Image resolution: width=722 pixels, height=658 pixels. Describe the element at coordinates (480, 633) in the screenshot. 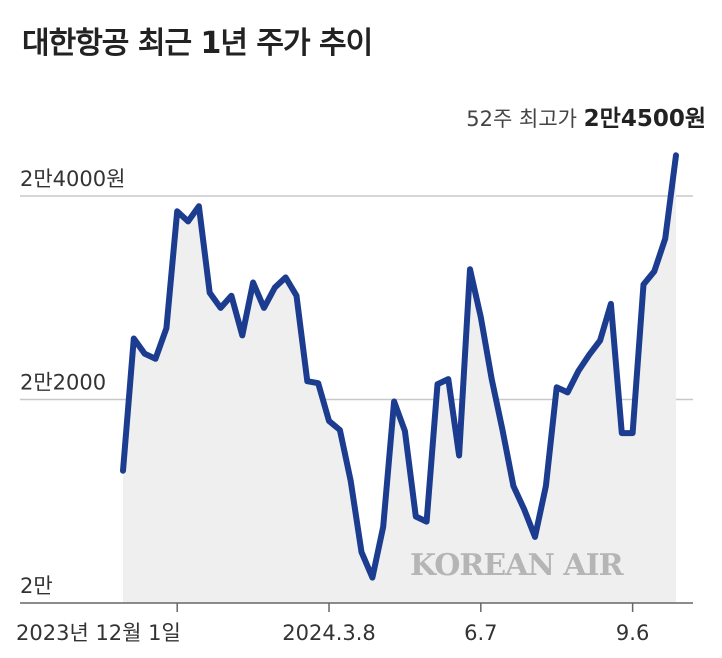

I see `x-tick-label: 6.7` at that location.